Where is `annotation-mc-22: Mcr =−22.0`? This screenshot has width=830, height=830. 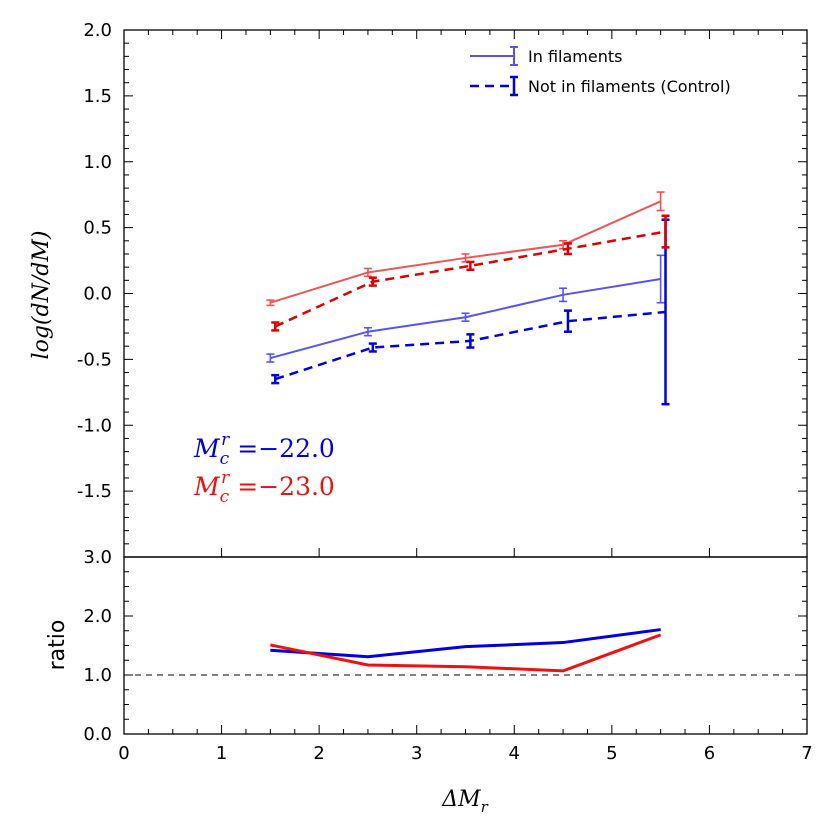
annotation-mc-22: Mcr =−22.0 is located at coordinates (264, 449).